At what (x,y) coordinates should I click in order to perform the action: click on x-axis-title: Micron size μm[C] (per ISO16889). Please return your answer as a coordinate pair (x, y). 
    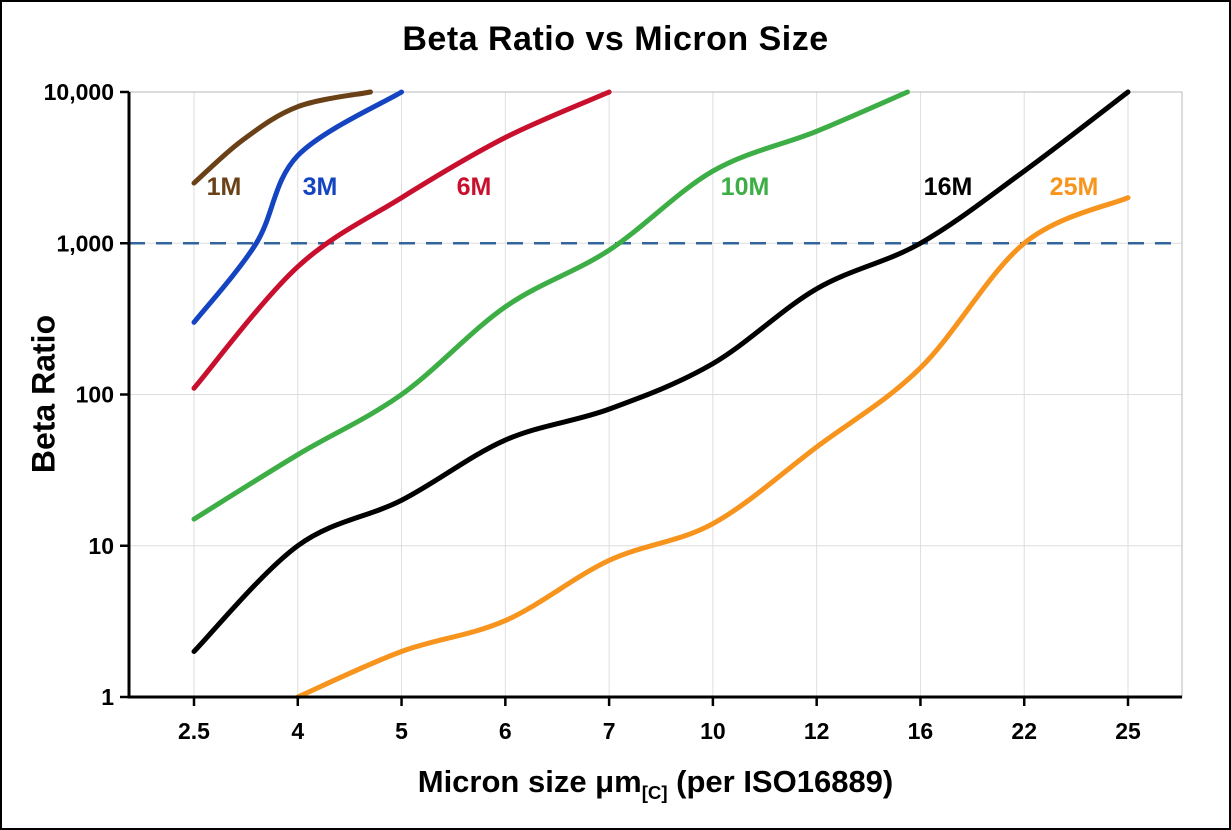
    Looking at the image, I should click on (655, 784).